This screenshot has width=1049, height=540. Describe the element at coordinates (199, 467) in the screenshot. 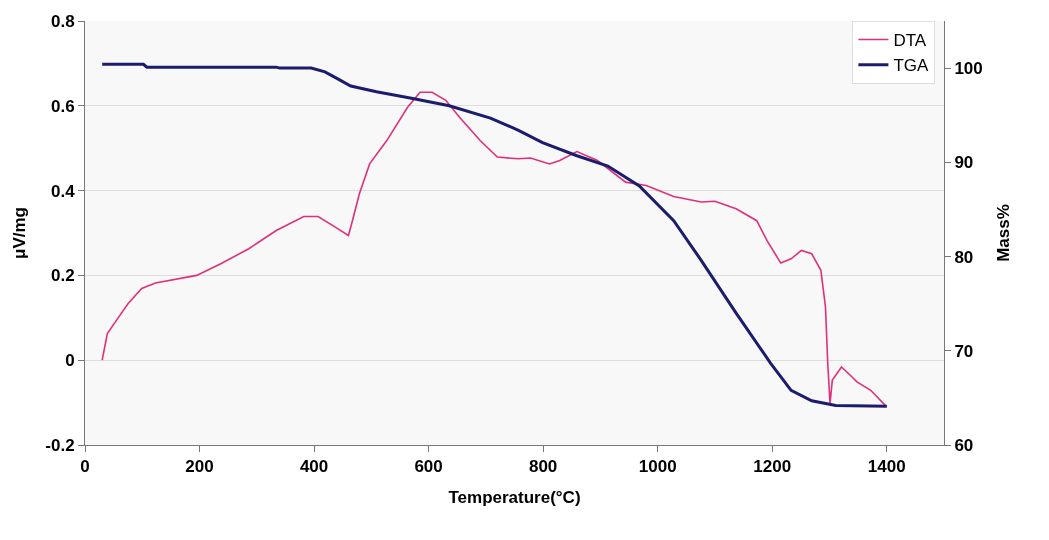

I see `x-tick-label: 200` at that location.